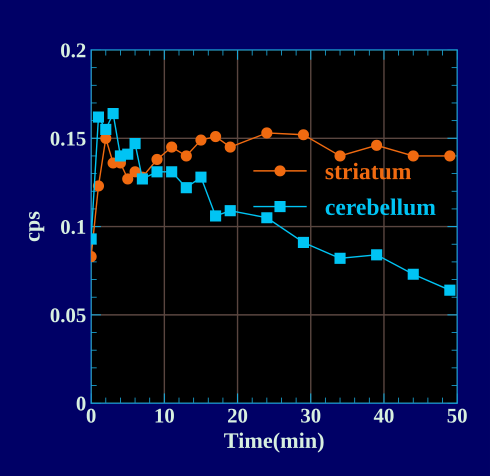  Describe the element at coordinates (73, 227) in the screenshot. I see `y-tick-label: 0.1` at that location.